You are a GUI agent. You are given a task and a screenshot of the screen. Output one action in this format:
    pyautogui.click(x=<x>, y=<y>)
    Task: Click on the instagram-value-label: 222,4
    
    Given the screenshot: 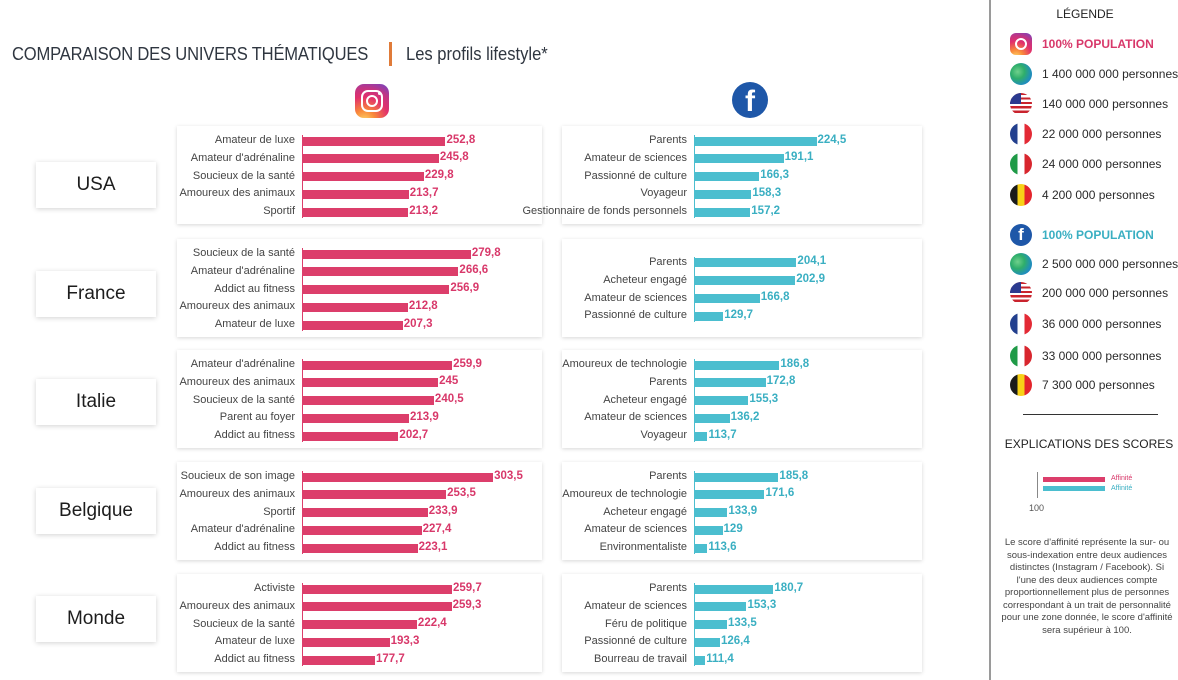 What is the action you would take?
    pyautogui.click(x=432, y=623)
    